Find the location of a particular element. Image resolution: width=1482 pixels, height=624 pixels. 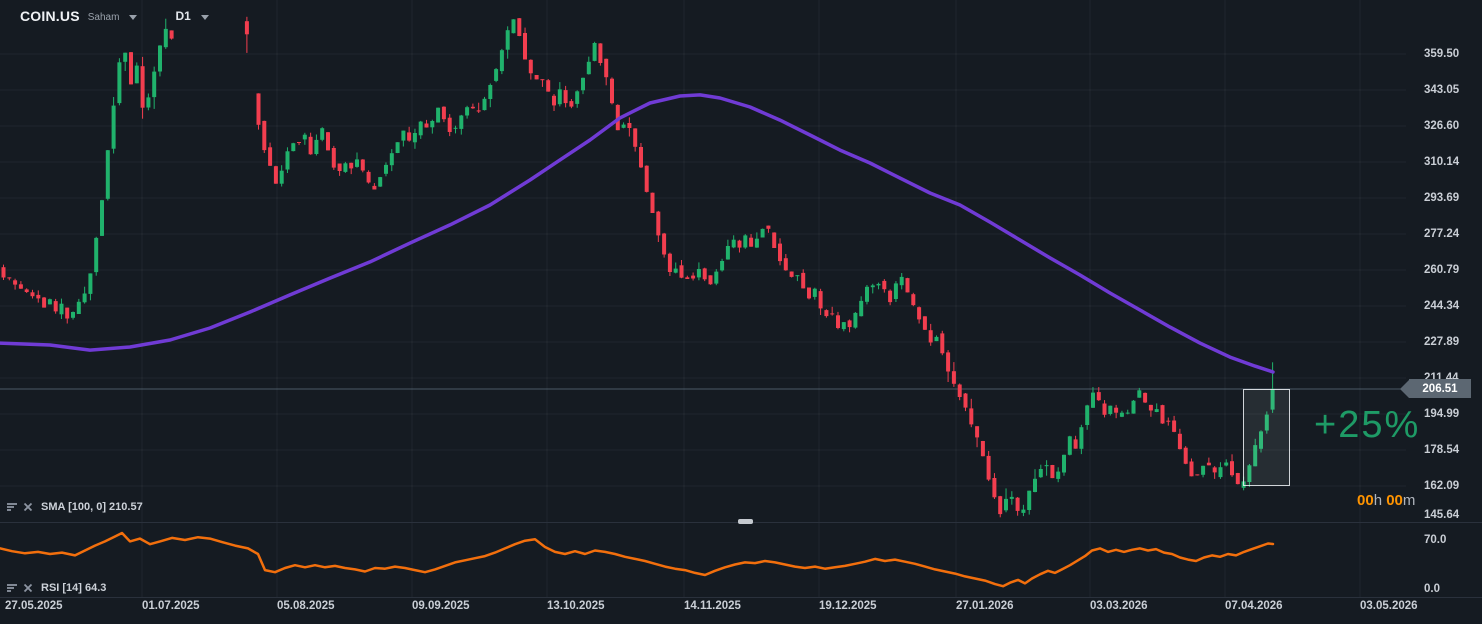

symbol-name: COIN.US is located at coordinates (50, 16).